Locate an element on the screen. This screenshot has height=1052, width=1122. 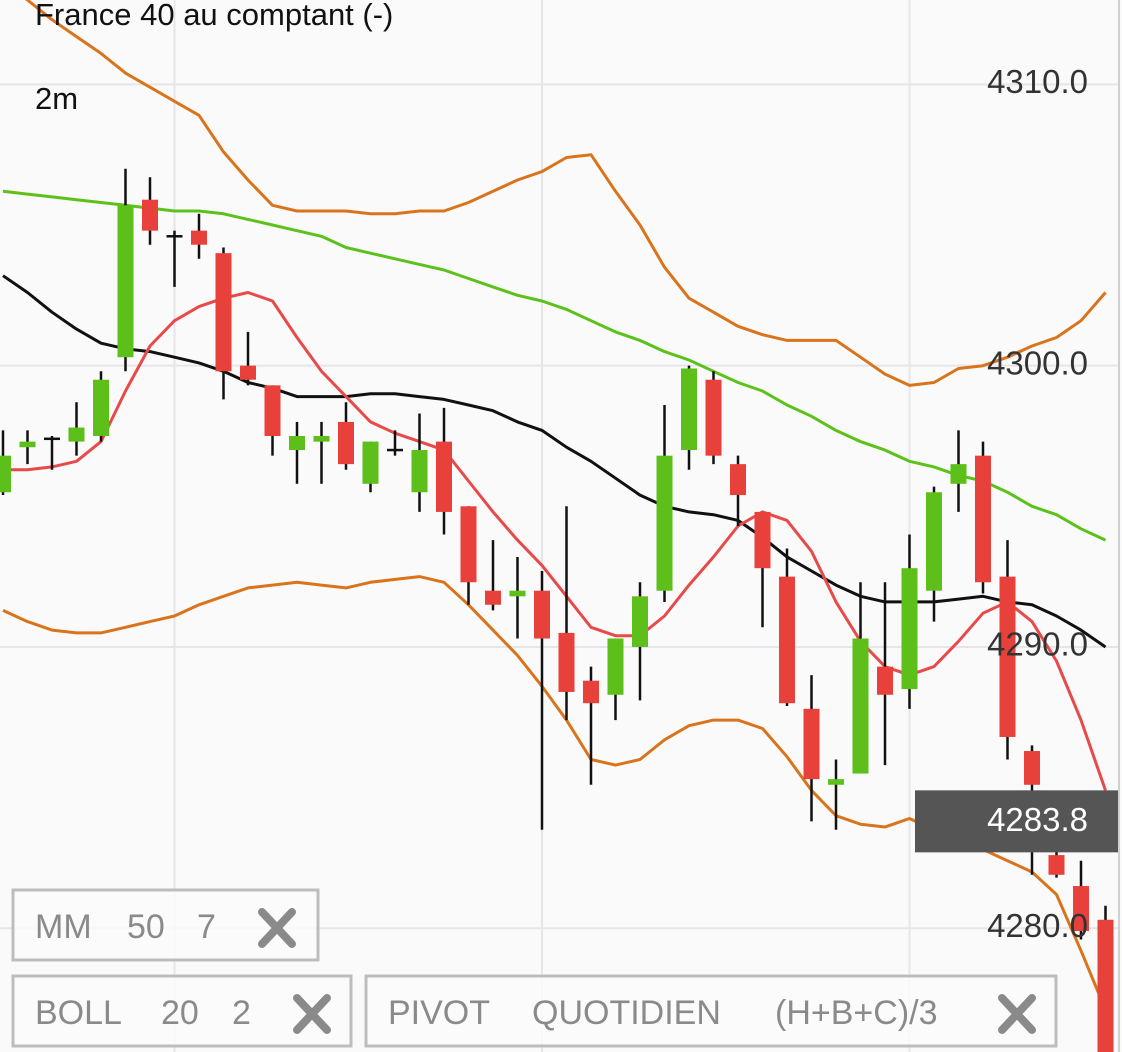
indicator-param: 20 is located at coordinates (180, 1013).